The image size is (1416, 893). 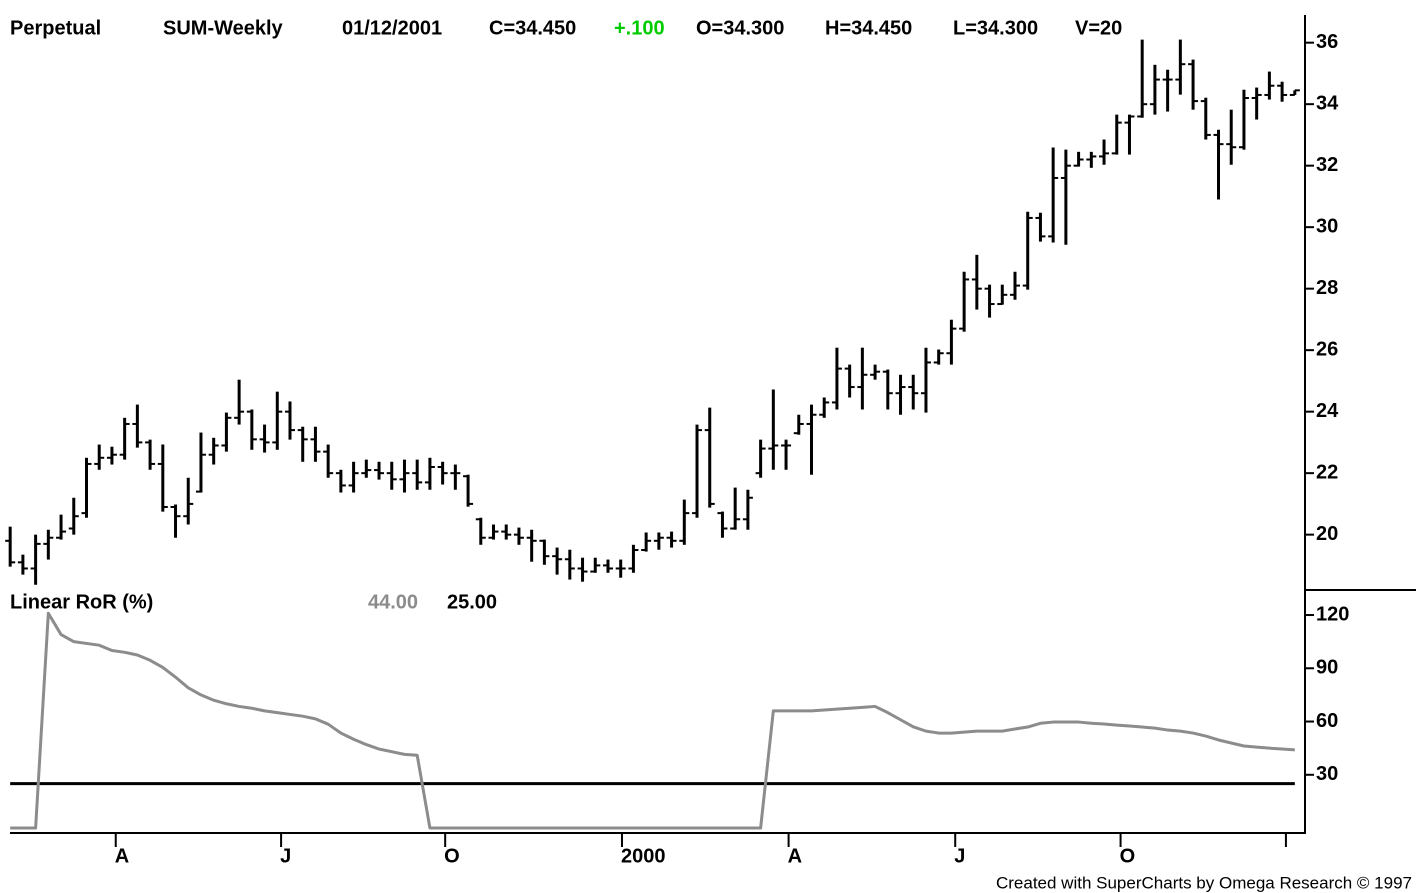 What do you see at coordinates (1327, 411) in the screenshot?
I see `y-tick-label: 24` at bounding box center [1327, 411].